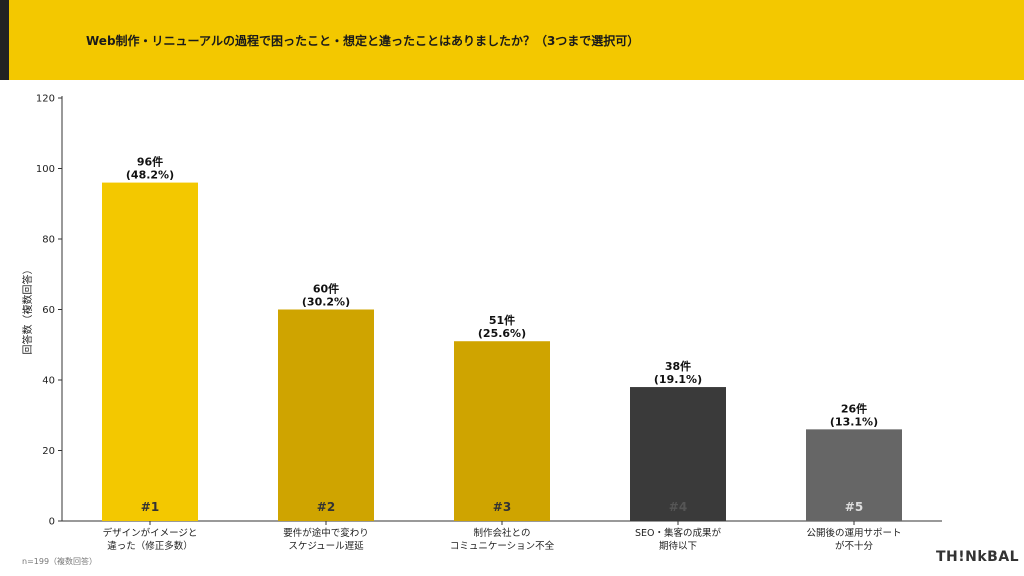 This screenshot has width=1024, height=576. What do you see at coordinates (678, 379) in the screenshot?
I see `bar-percent-label: (19.1%)` at bounding box center [678, 379].